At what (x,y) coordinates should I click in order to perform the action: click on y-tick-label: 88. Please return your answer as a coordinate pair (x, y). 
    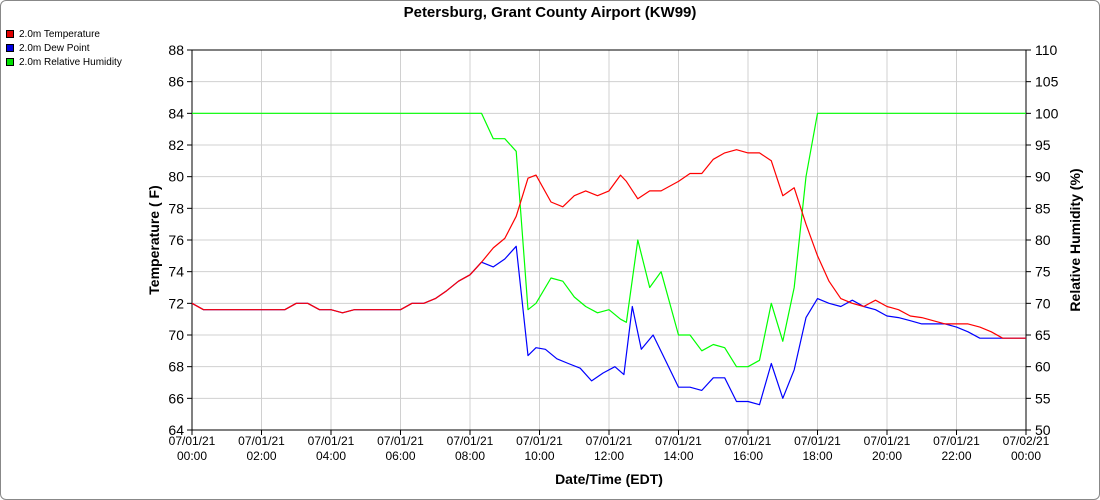
    Looking at the image, I should click on (176, 50).